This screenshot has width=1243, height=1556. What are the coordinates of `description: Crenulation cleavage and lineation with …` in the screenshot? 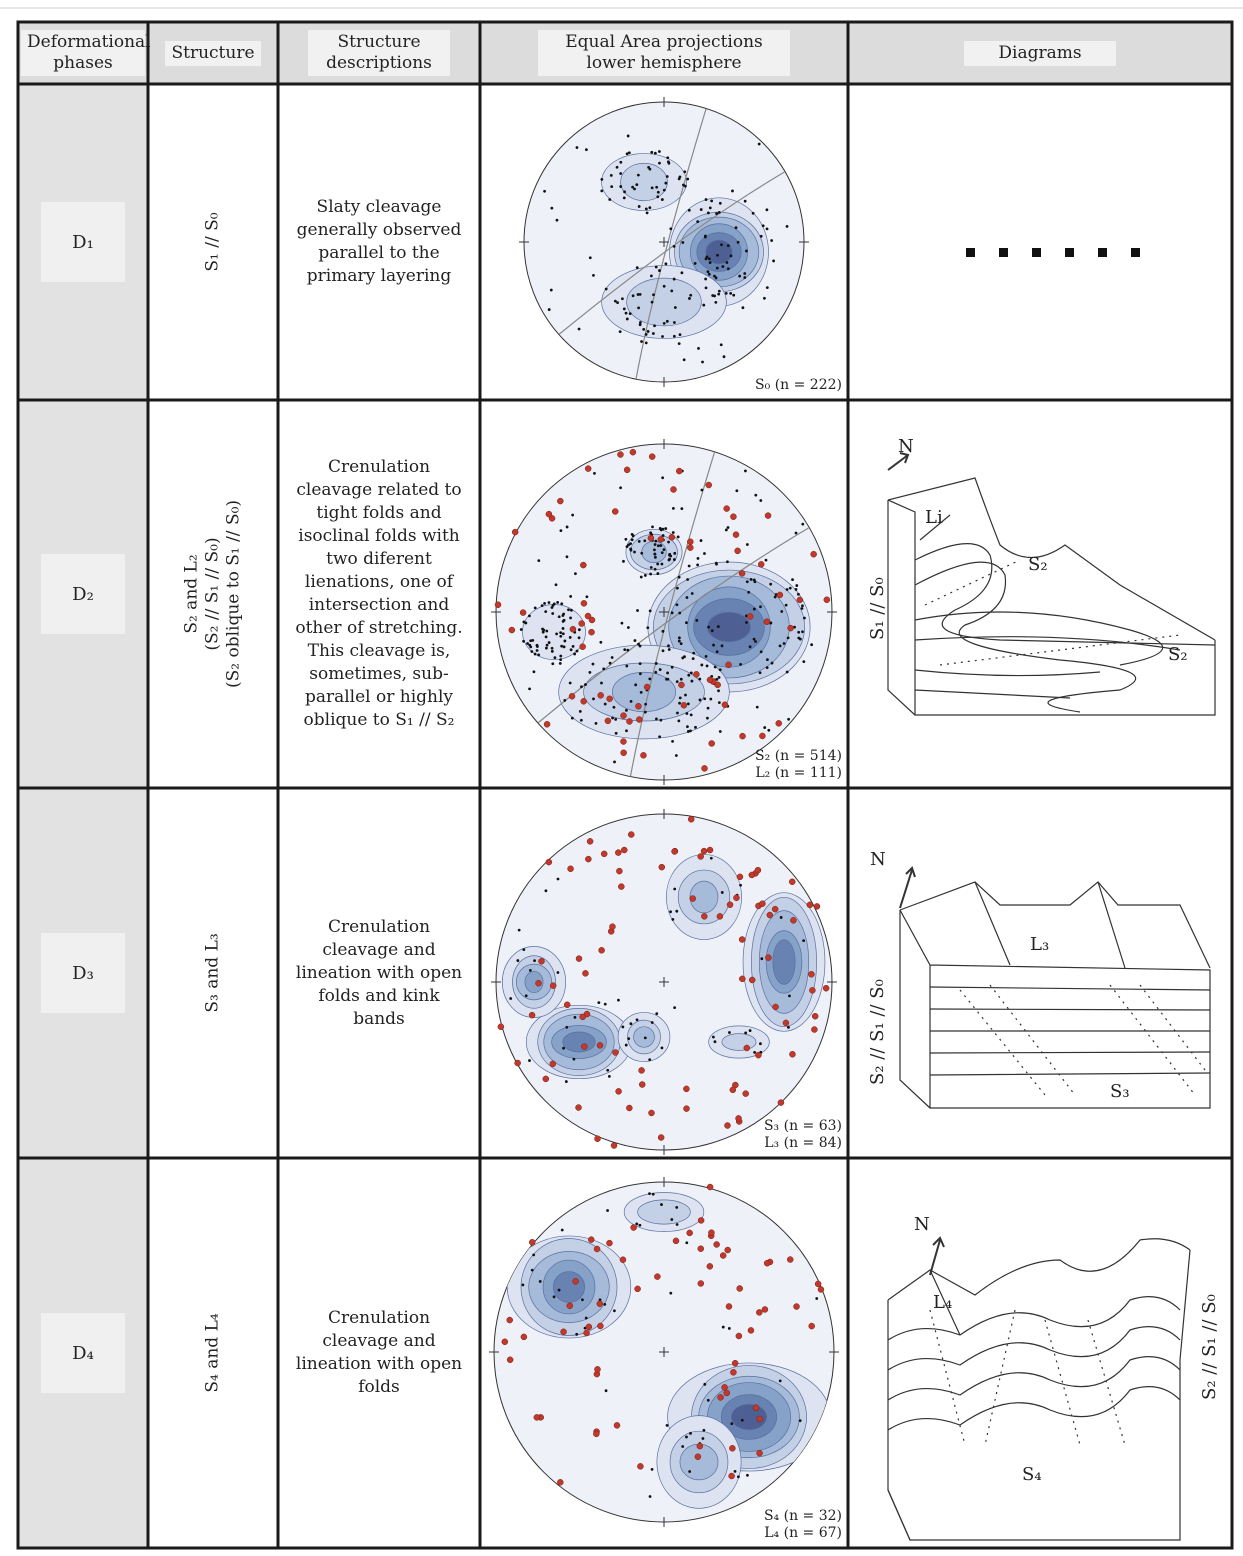 It's located at (379, 972).